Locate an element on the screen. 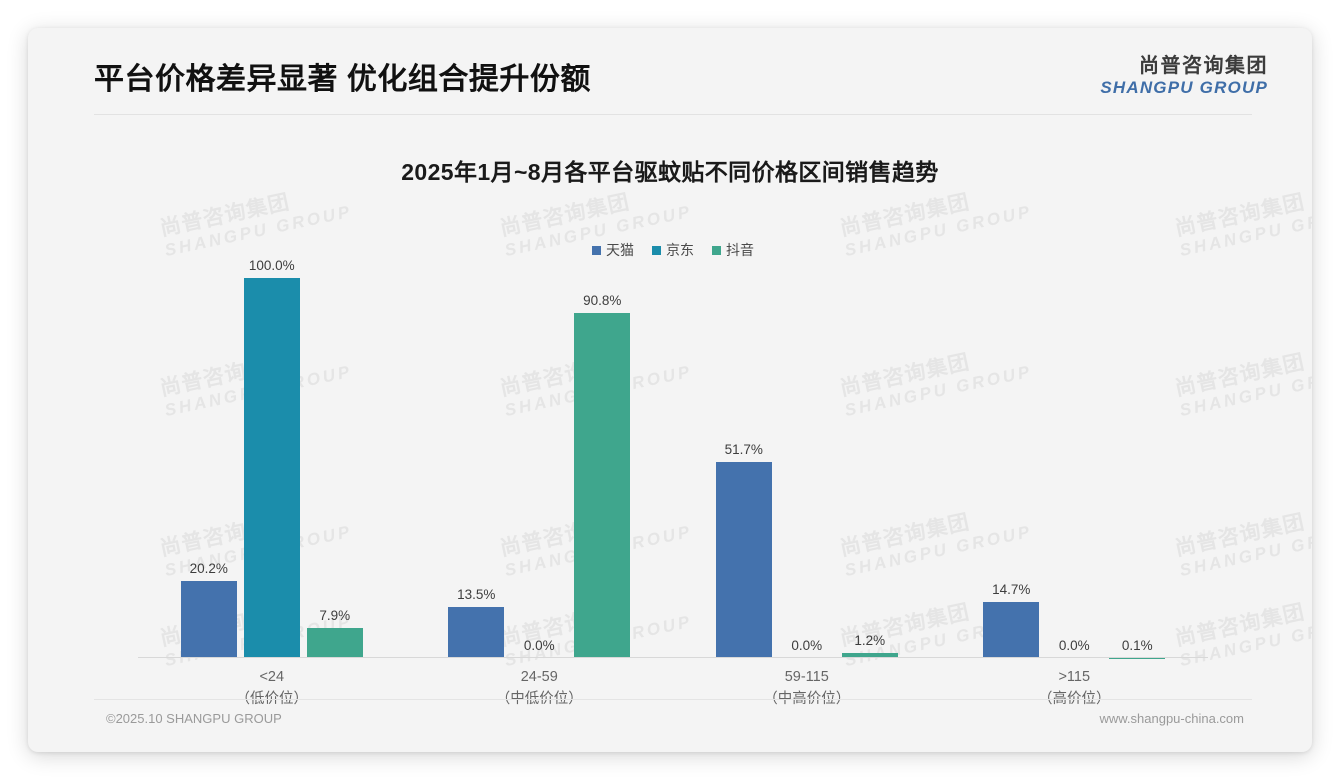 The image size is (1340, 780). header-divider is located at coordinates (673, 114).